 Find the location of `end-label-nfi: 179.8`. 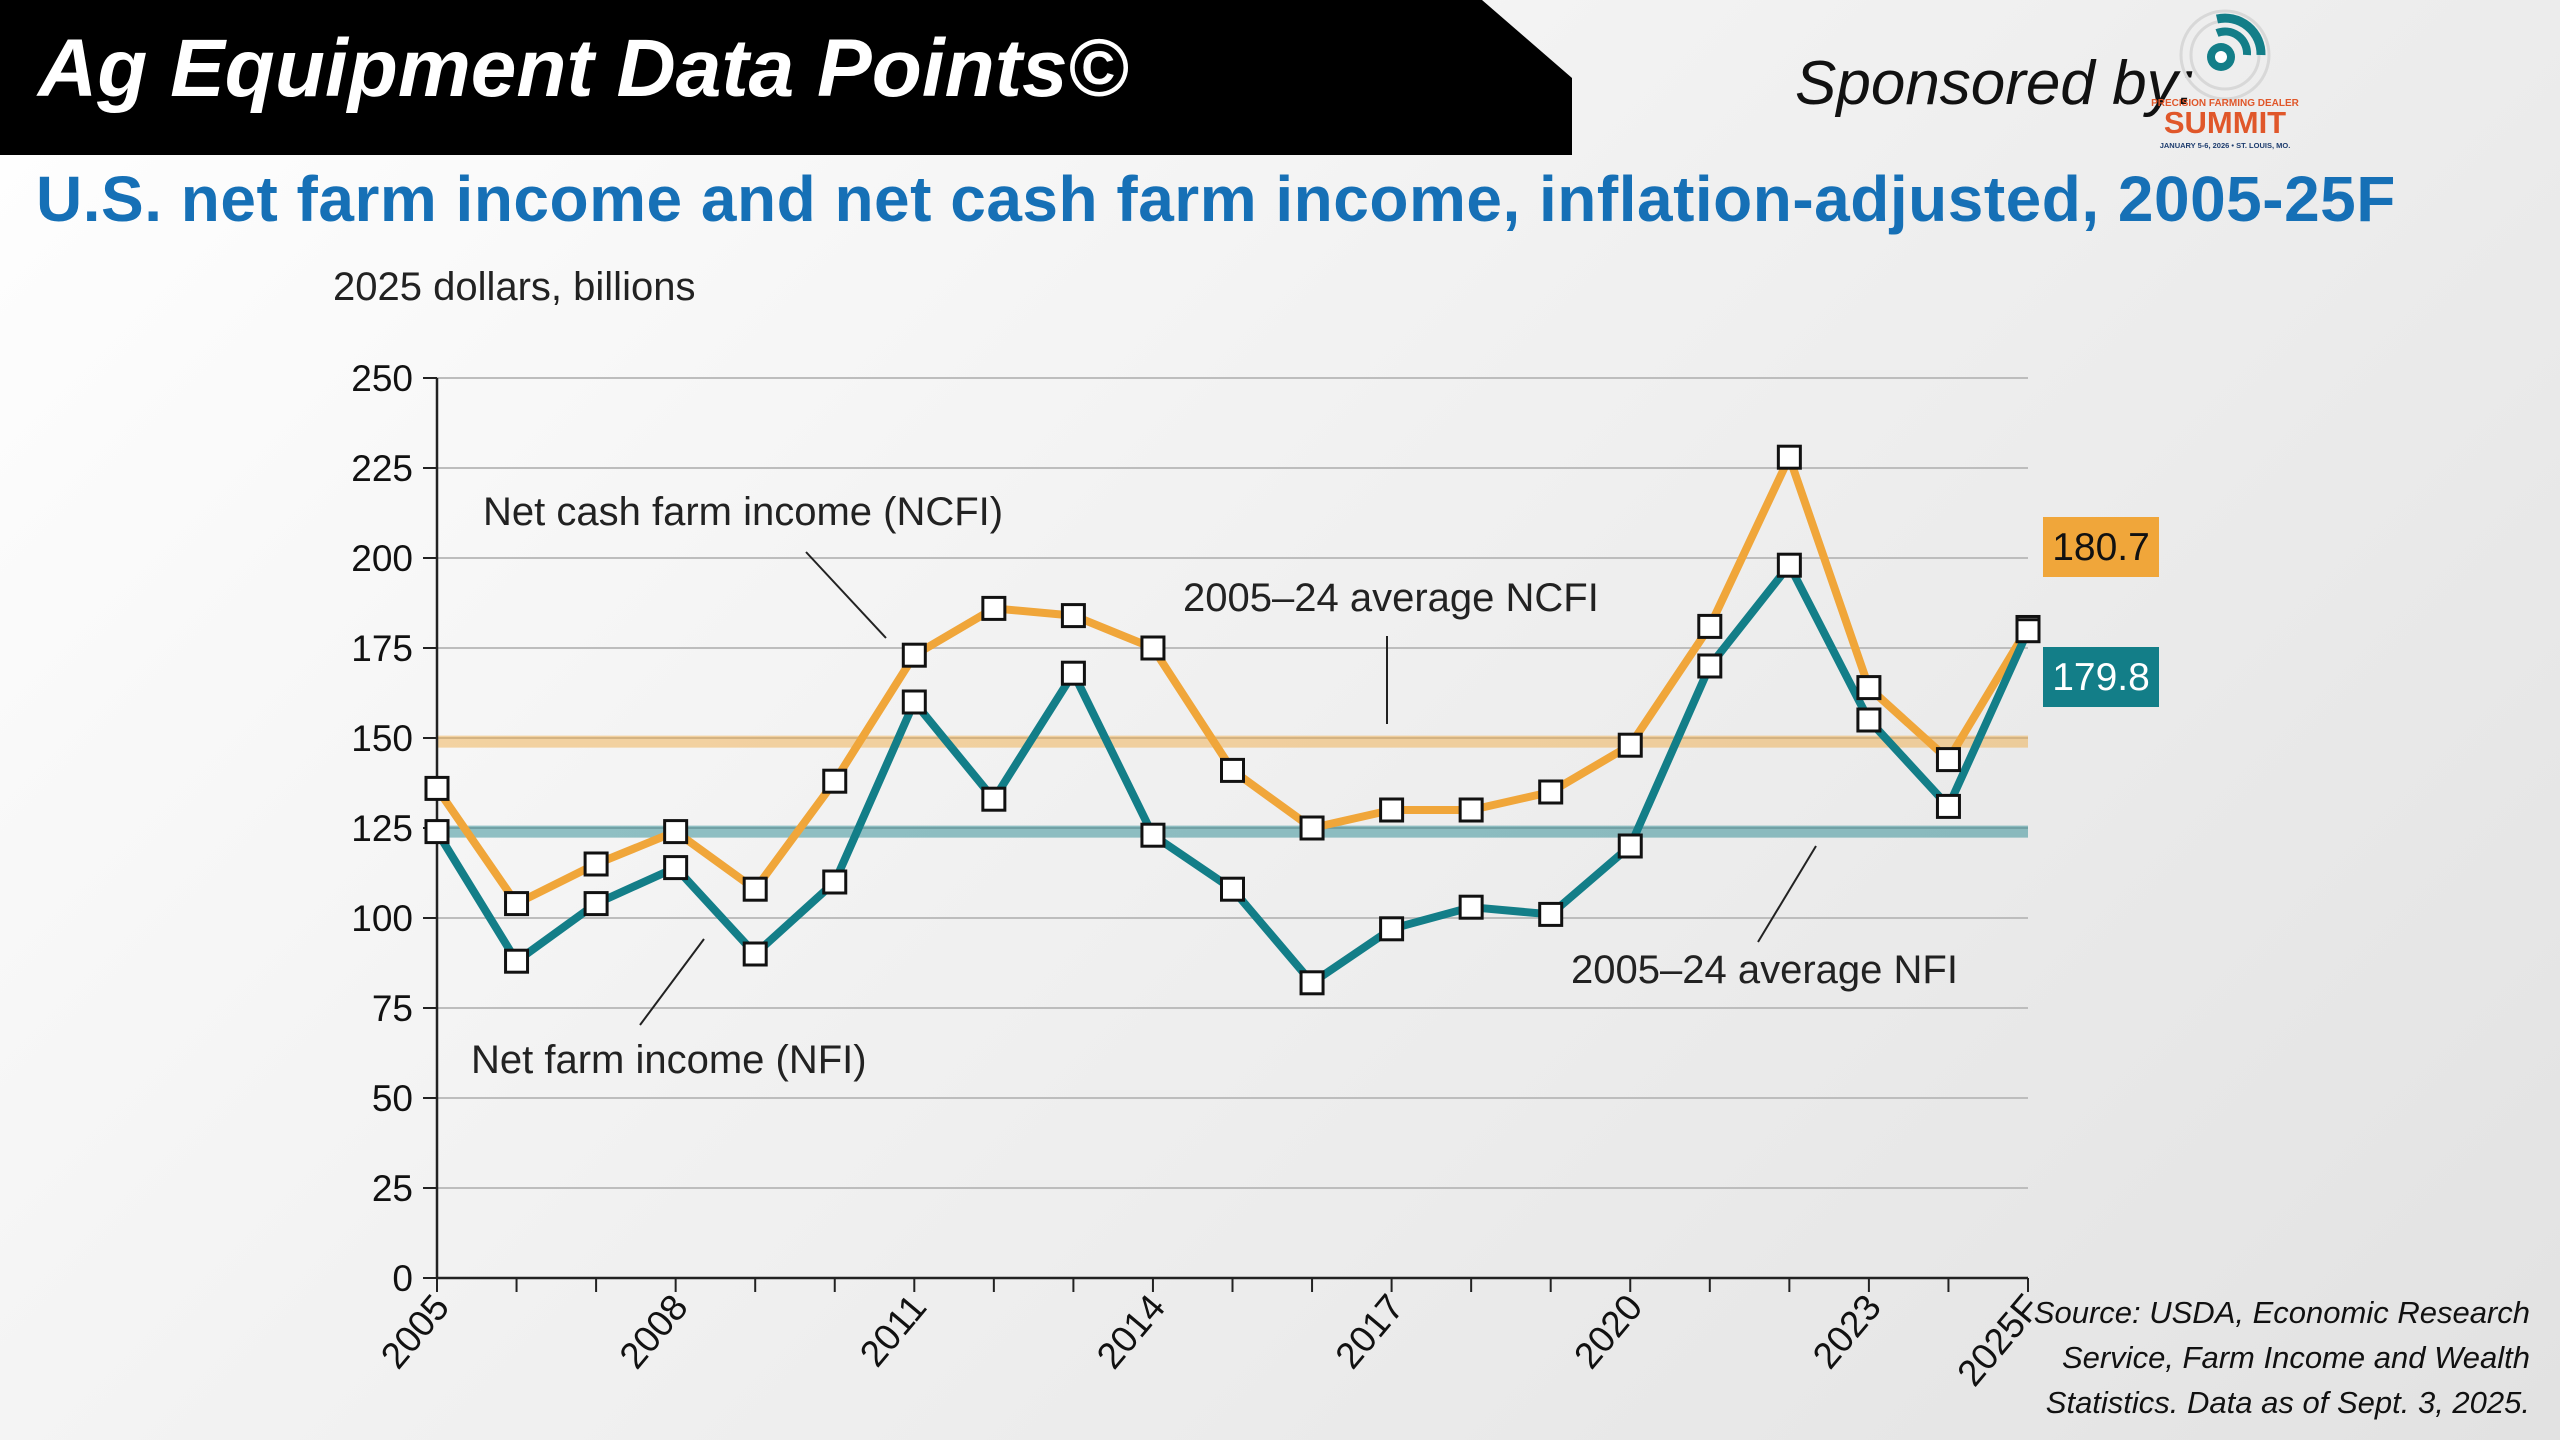

end-label-nfi: 179.8 is located at coordinates (2101, 677).